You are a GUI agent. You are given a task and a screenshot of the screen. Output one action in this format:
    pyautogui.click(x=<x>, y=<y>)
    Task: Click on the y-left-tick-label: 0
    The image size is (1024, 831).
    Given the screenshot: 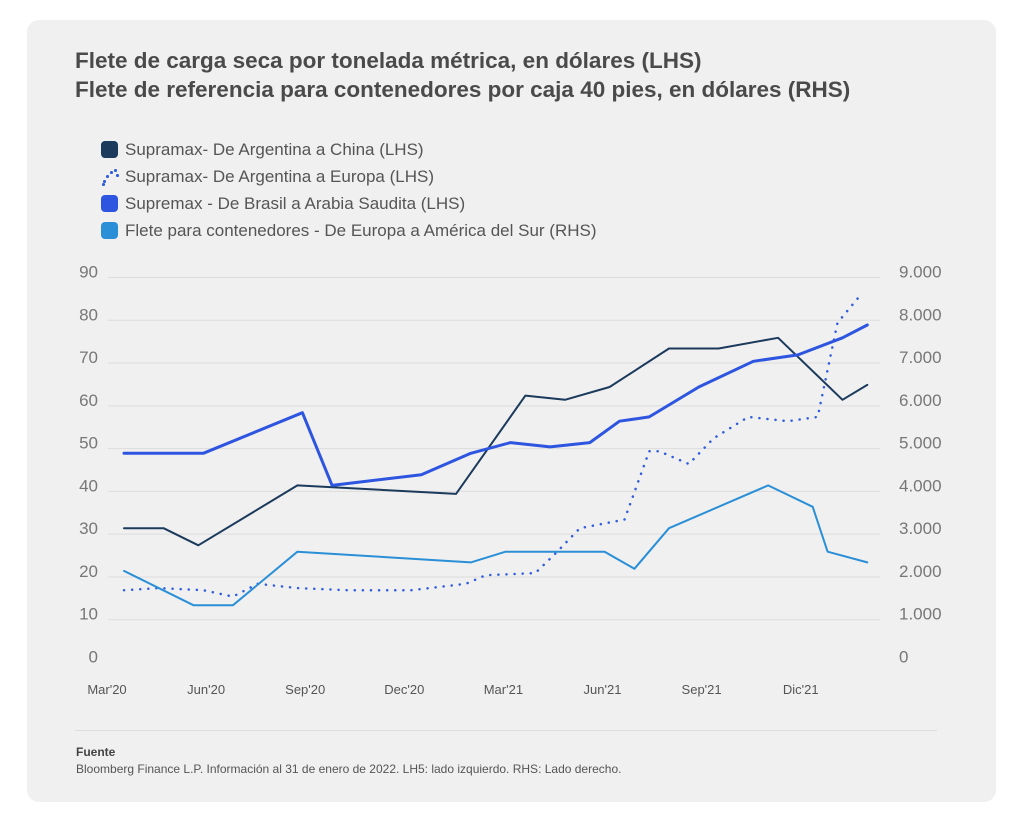 What is the action you would take?
    pyautogui.click(x=93, y=657)
    